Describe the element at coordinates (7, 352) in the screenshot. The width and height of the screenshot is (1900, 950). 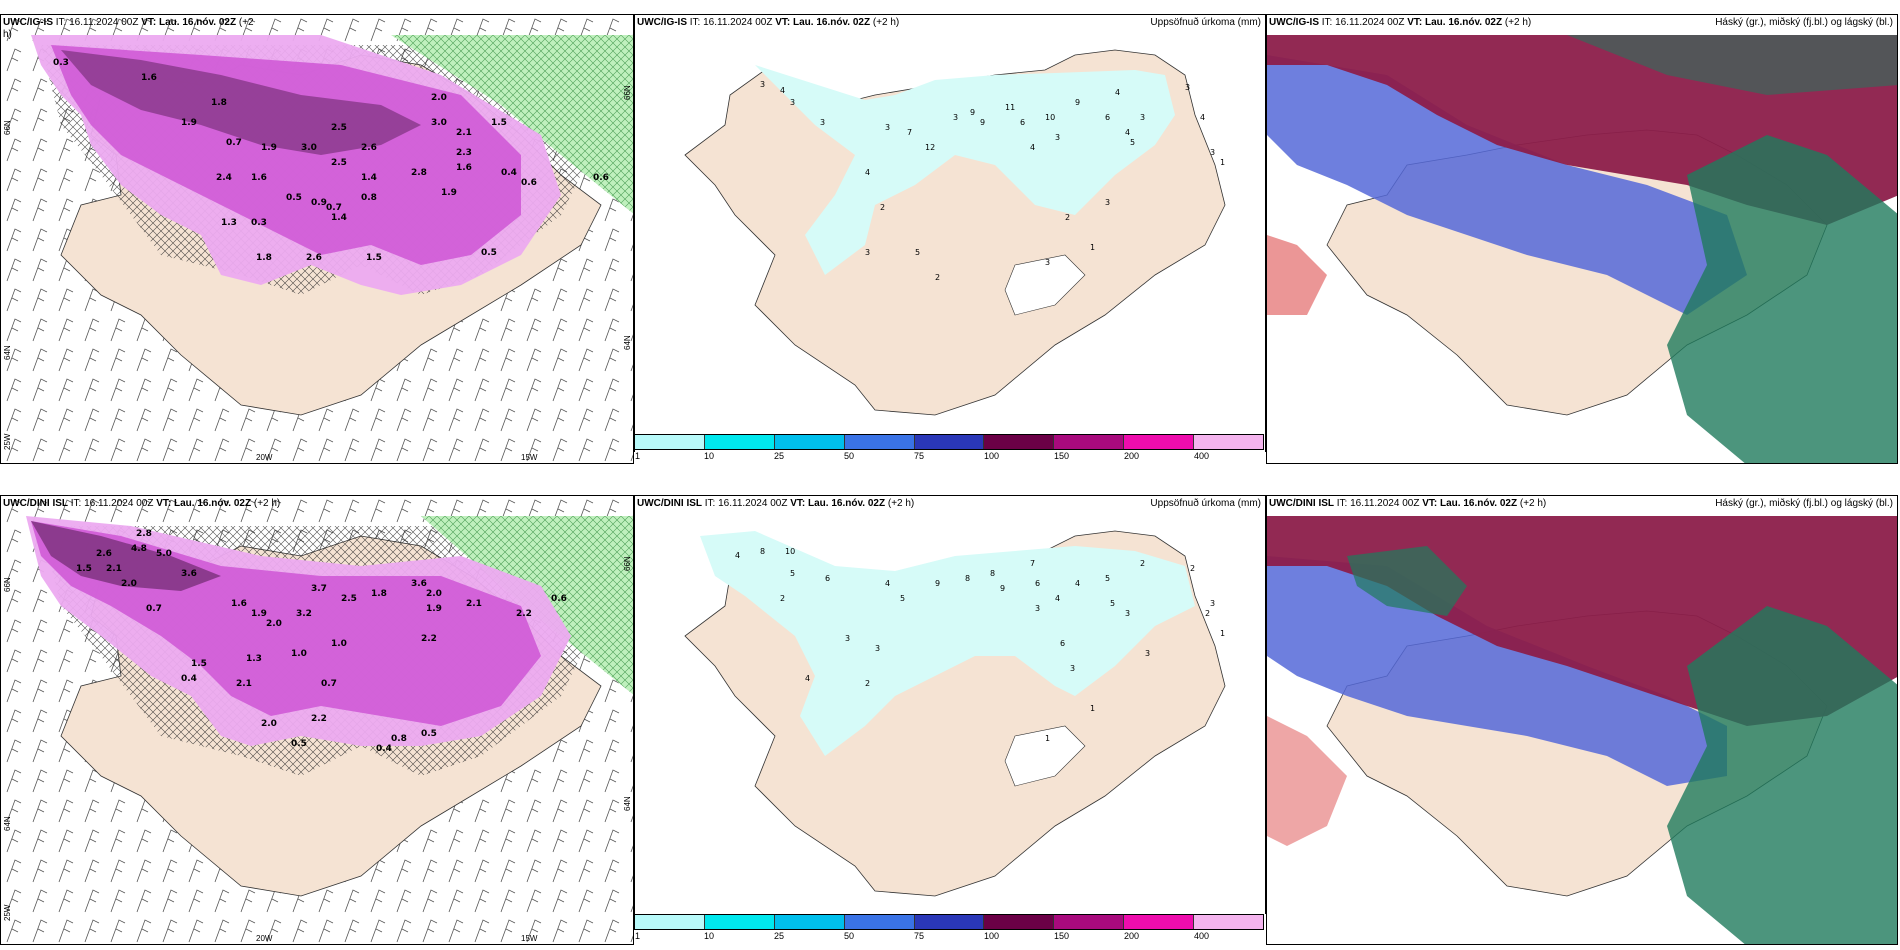
I see `lat-label-64: 64N` at that location.